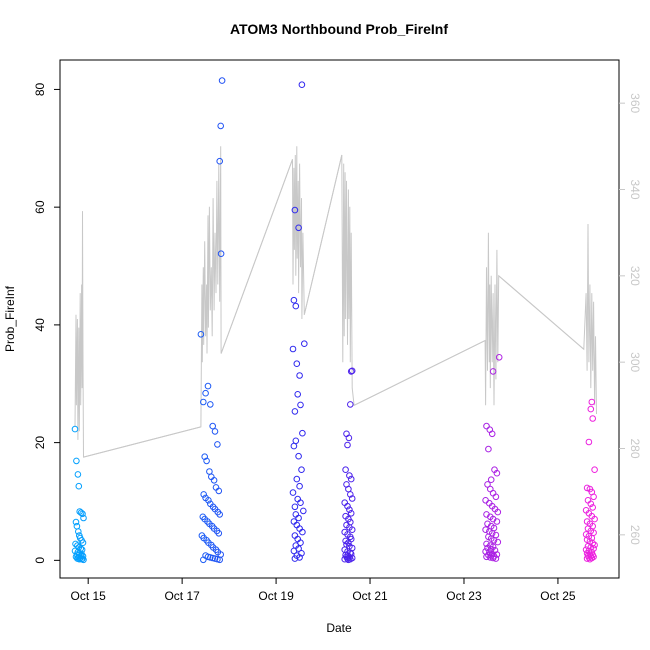 This screenshot has height=650, width=650. Describe the element at coordinates (370, 596) in the screenshot. I see `x-tick-label: Oct 21` at that location.